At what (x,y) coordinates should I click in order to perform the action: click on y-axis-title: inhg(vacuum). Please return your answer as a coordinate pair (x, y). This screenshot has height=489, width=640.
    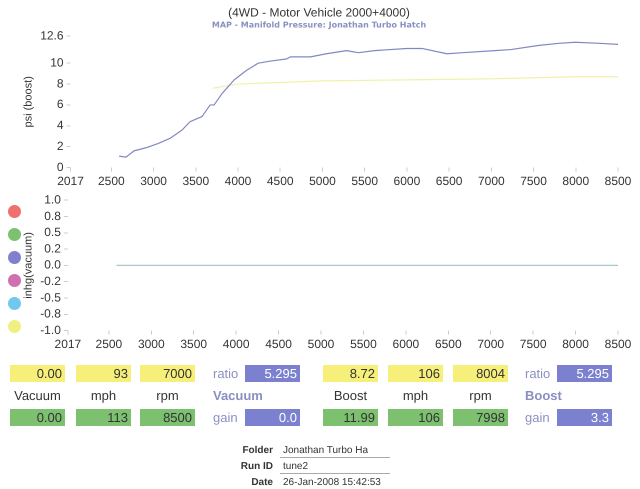
    Looking at the image, I should click on (28, 265).